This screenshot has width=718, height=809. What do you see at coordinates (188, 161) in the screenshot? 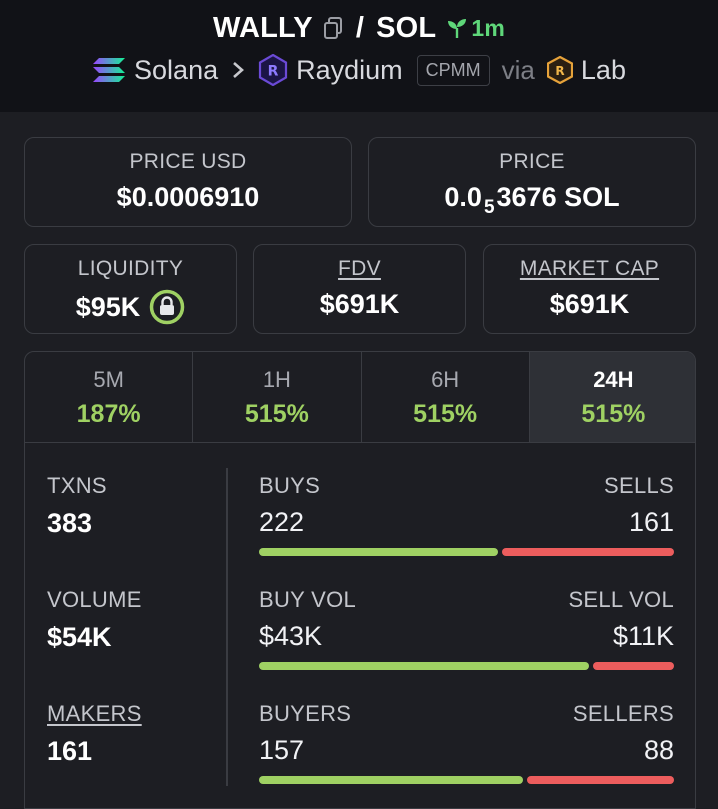
I see `price-usd-label: PRICE USD` at bounding box center [188, 161].